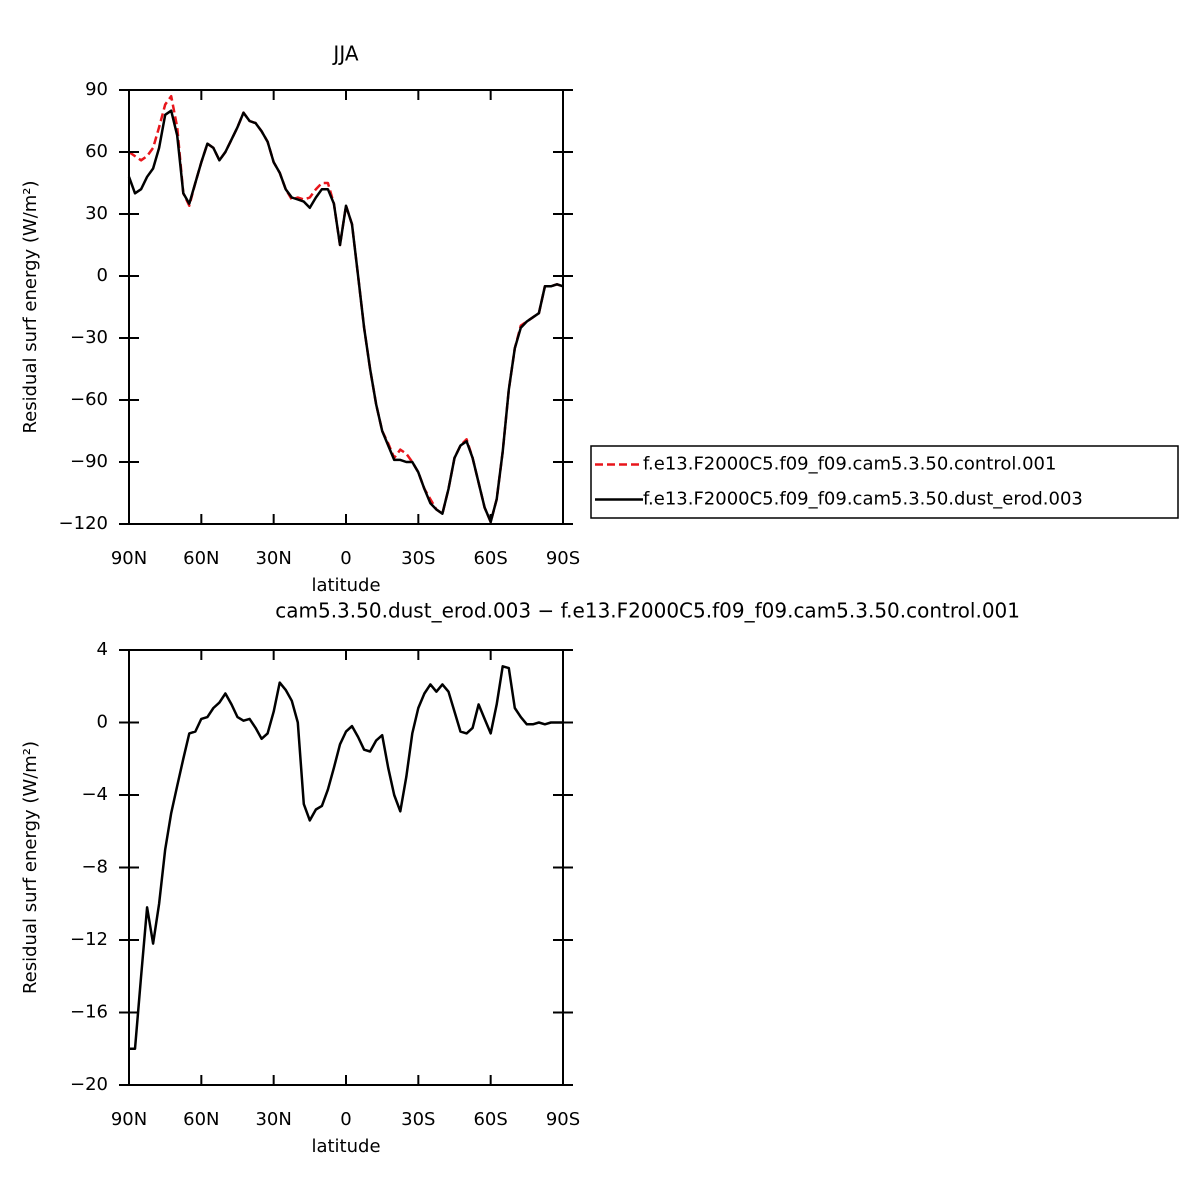 This screenshot has width=1197, height=1197. Describe the element at coordinates (89, 939) in the screenshot. I see `y-tick-label: −12` at that location.